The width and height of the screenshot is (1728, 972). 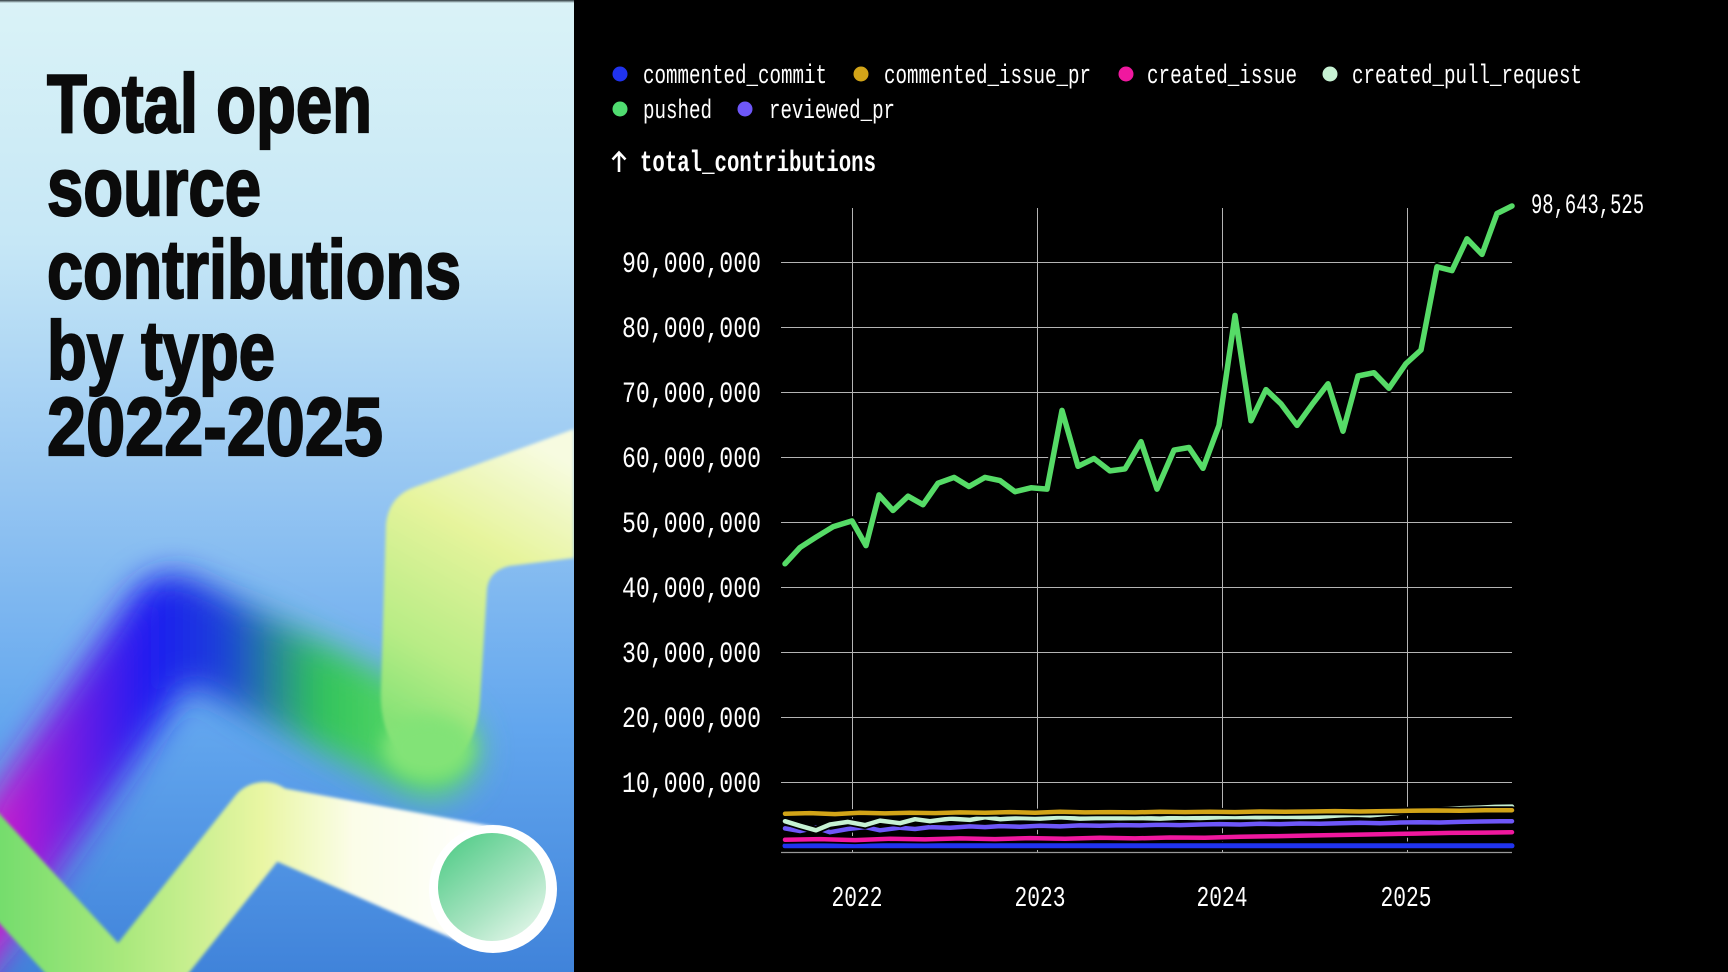 I want to click on svg-text: 70,000,000, so click(x=691, y=395).